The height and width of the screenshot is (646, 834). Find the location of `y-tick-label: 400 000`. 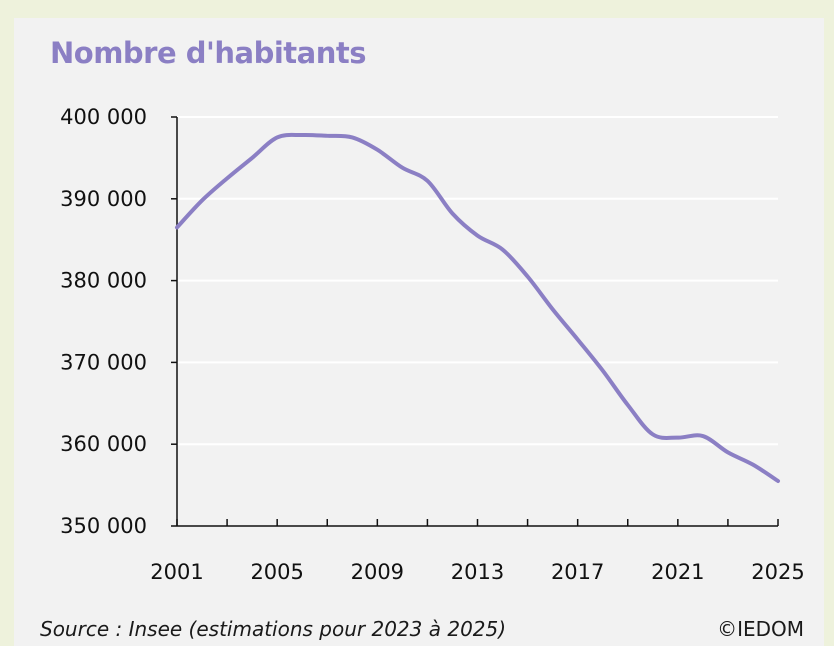

y-tick-label: 400 000 is located at coordinates (103, 117).